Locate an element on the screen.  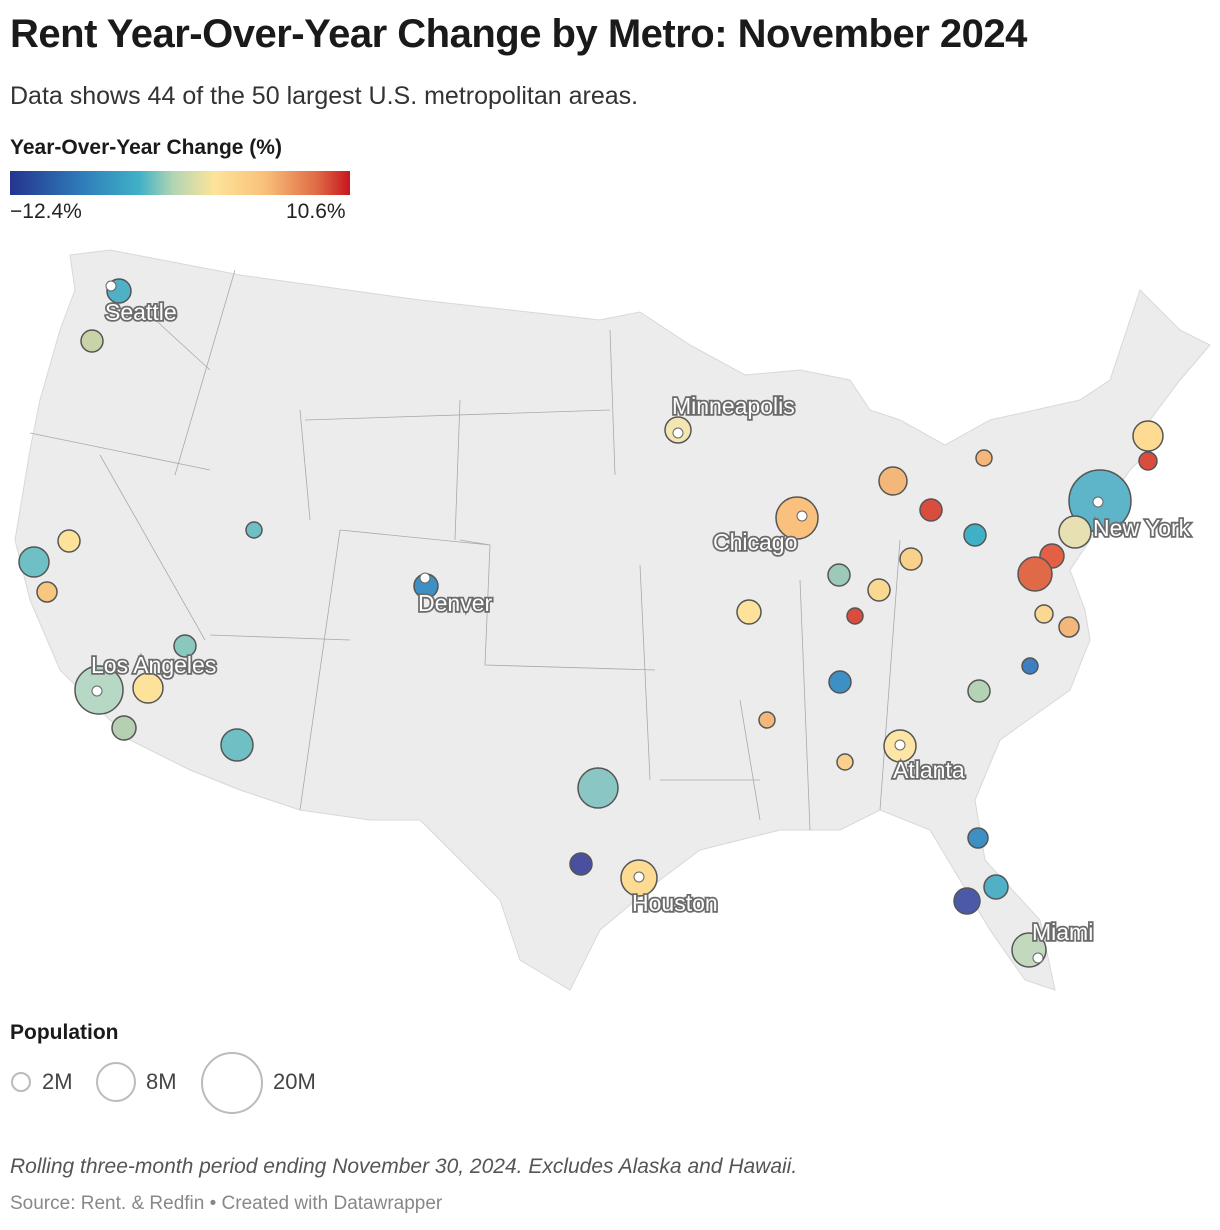
size-legend-circle-small is located at coordinates (21, 1082).